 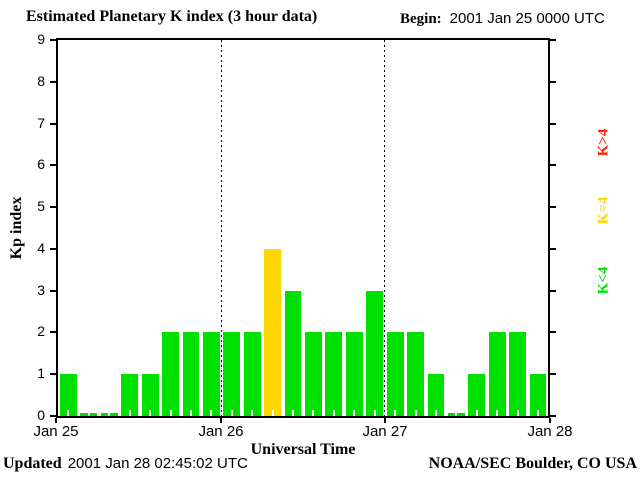 I want to click on y-tick-label: 5, so click(x=41, y=206).